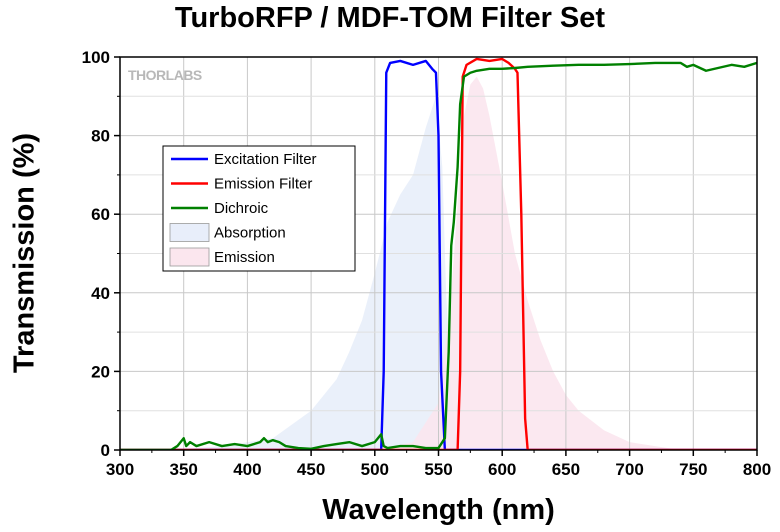 This screenshot has height=532, width=780. I want to click on y-tick-label: 60, so click(100, 214).